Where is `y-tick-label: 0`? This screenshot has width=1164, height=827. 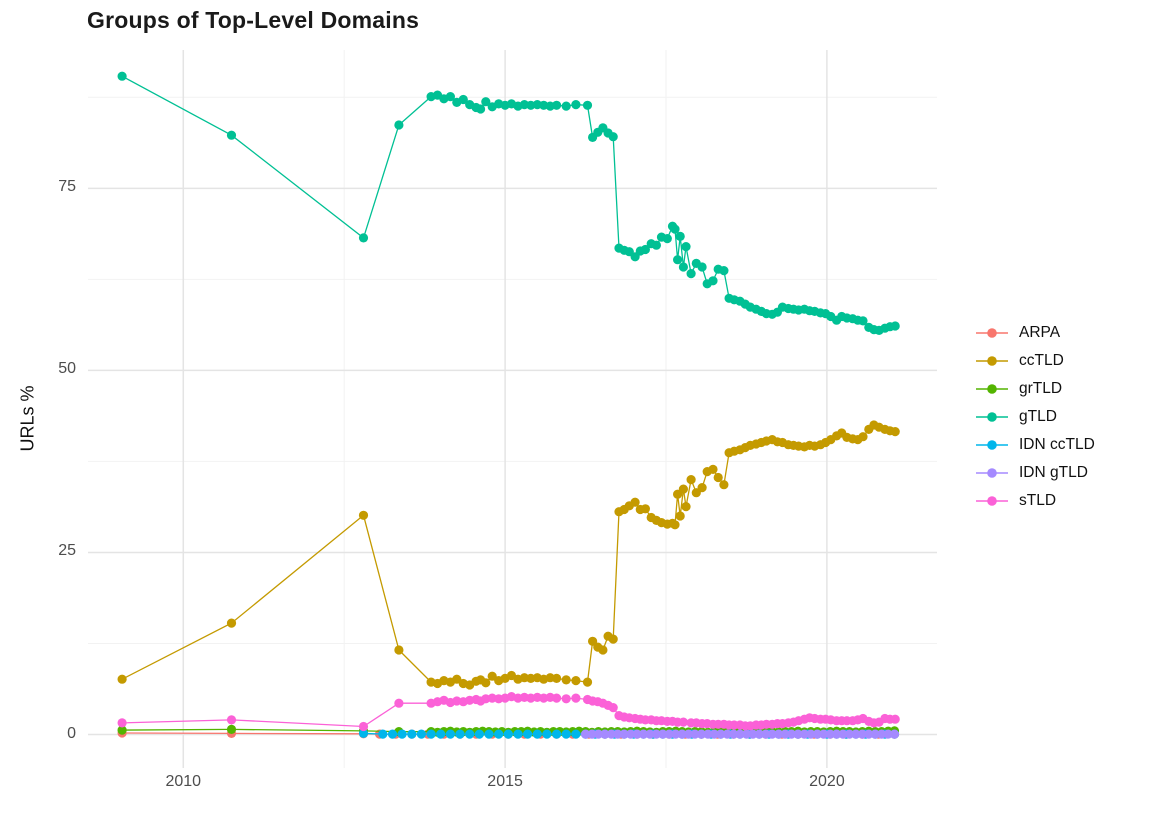
y-tick-label: 0 is located at coordinates (71, 733).